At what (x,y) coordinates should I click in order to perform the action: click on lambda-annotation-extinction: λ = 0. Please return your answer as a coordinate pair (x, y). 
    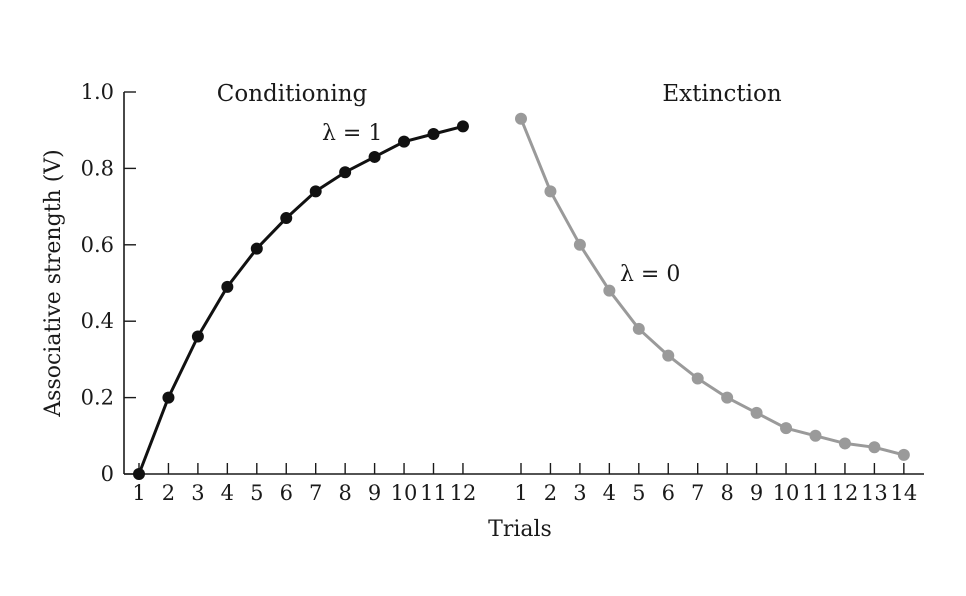
    Looking at the image, I should click on (650, 274).